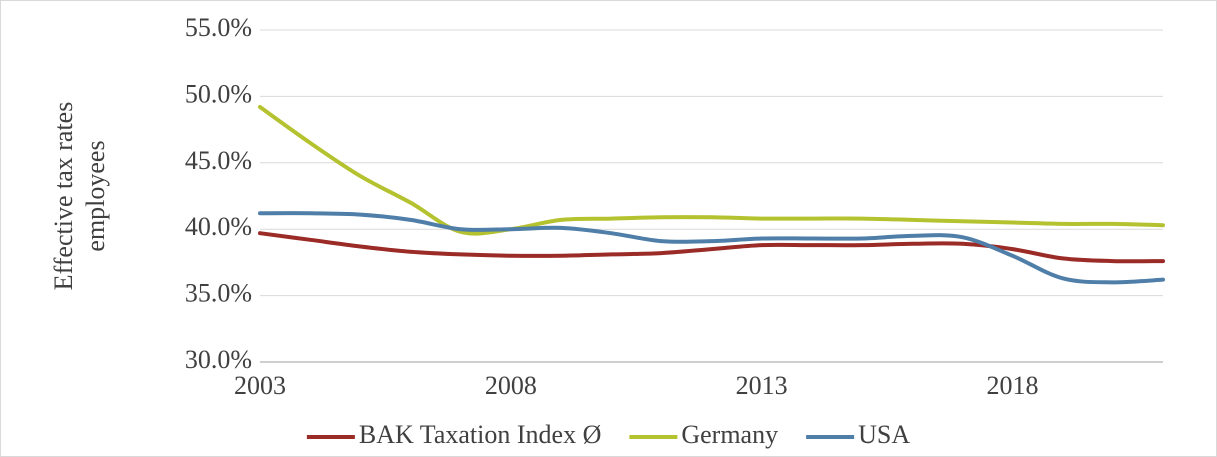 The width and height of the screenshot is (1217, 457). I want to click on series-line, so click(711, 247).